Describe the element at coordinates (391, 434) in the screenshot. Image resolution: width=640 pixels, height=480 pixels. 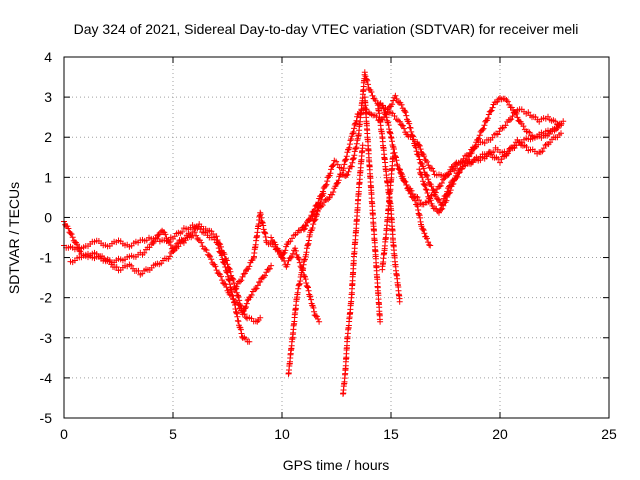
I see `x-tick-label: 15` at that location.